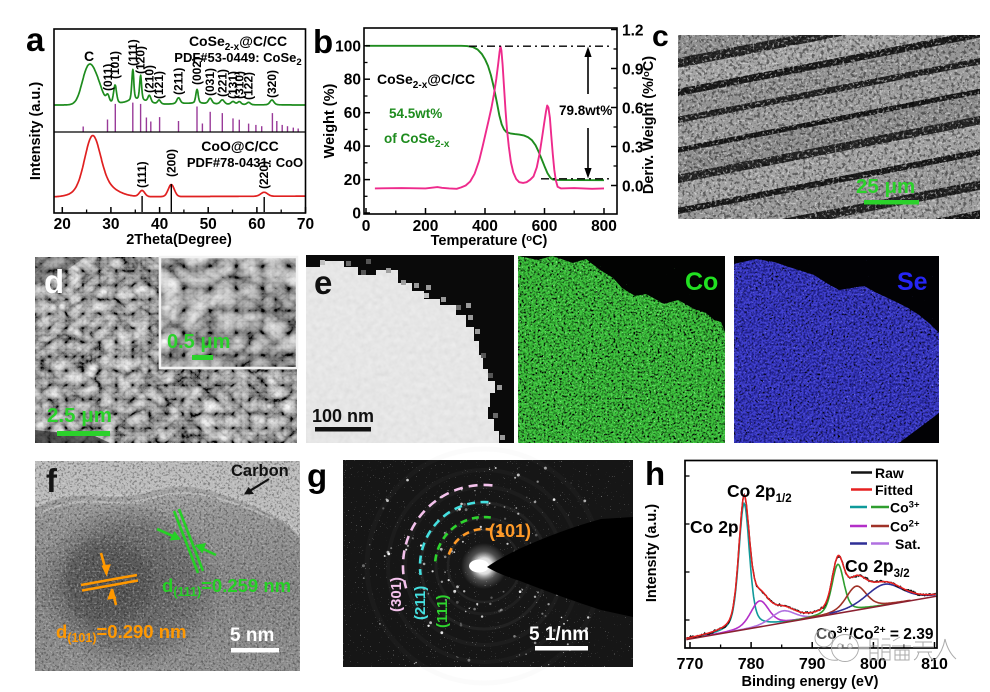 The height and width of the screenshot is (692, 990). I want to click on svg-text: Fitted, so click(894, 490).